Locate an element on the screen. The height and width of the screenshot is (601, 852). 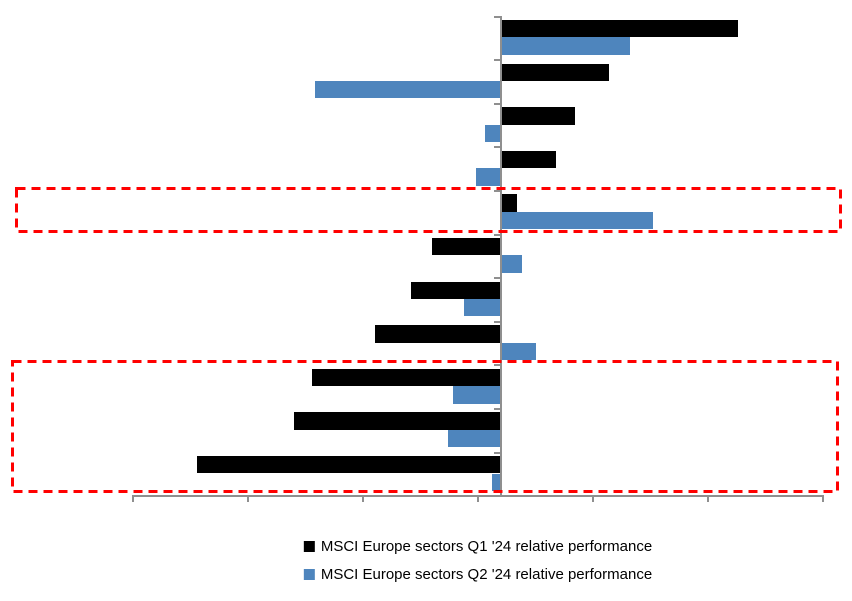
legend-swatch-q2-icon is located at coordinates (309, 574).